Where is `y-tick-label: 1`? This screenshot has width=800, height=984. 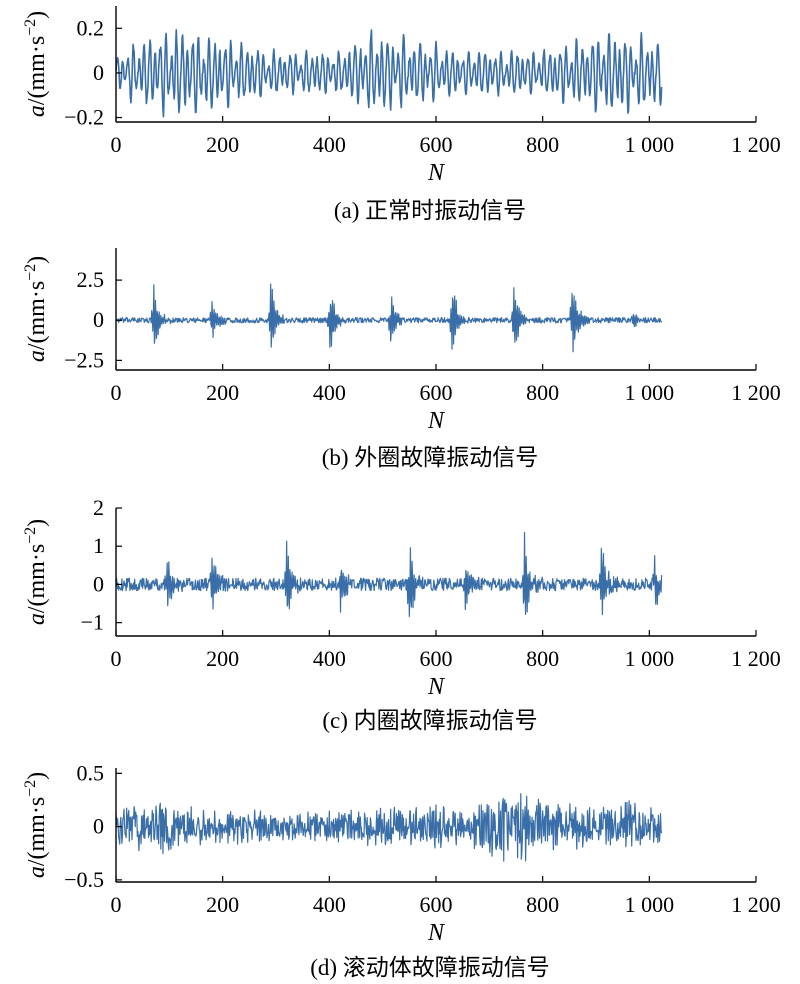 y-tick-label: 1 is located at coordinates (98, 545).